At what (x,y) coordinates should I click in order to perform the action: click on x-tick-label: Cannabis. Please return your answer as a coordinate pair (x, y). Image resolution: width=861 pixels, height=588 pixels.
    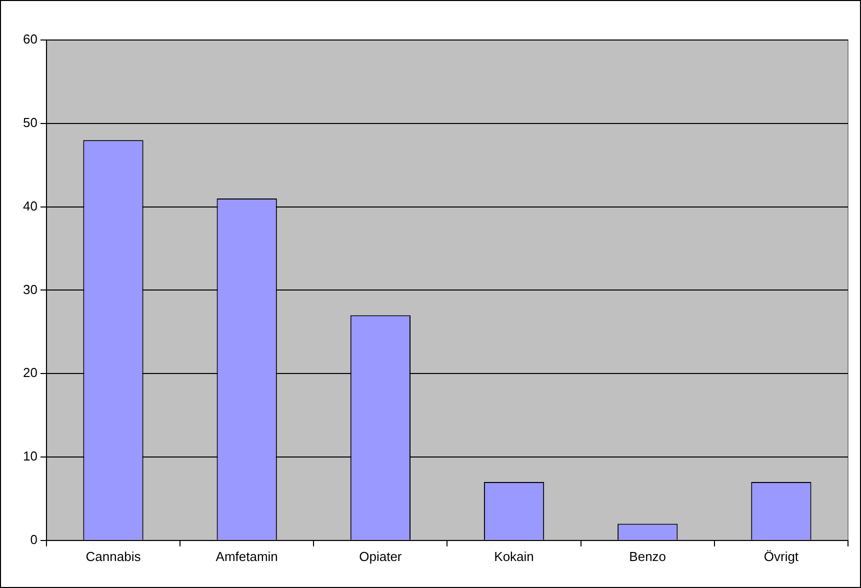
    Looking at the image, I should click on (114, 556).